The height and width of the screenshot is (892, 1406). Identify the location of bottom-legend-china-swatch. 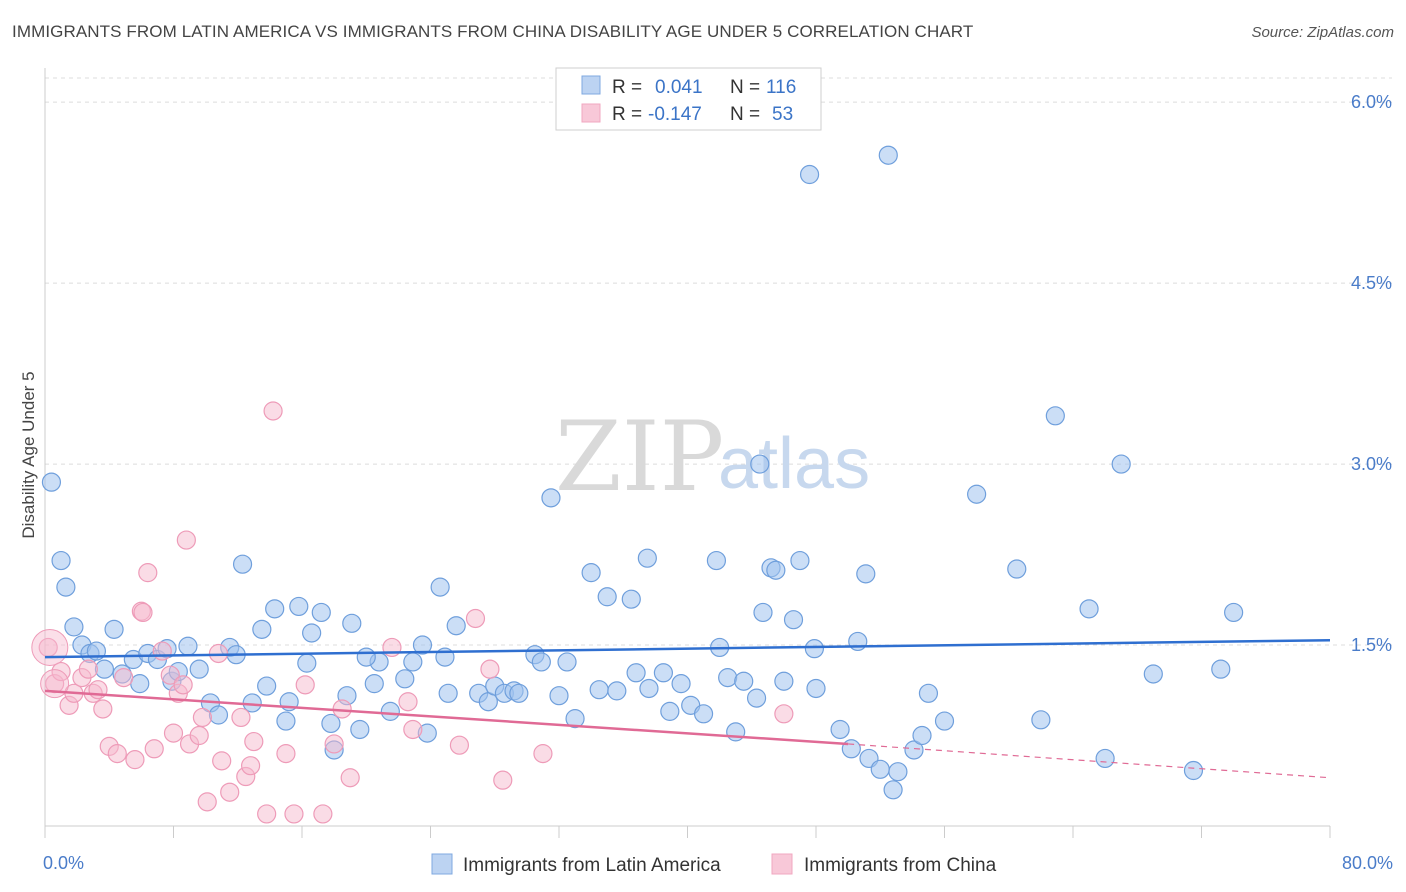
(782, 864).